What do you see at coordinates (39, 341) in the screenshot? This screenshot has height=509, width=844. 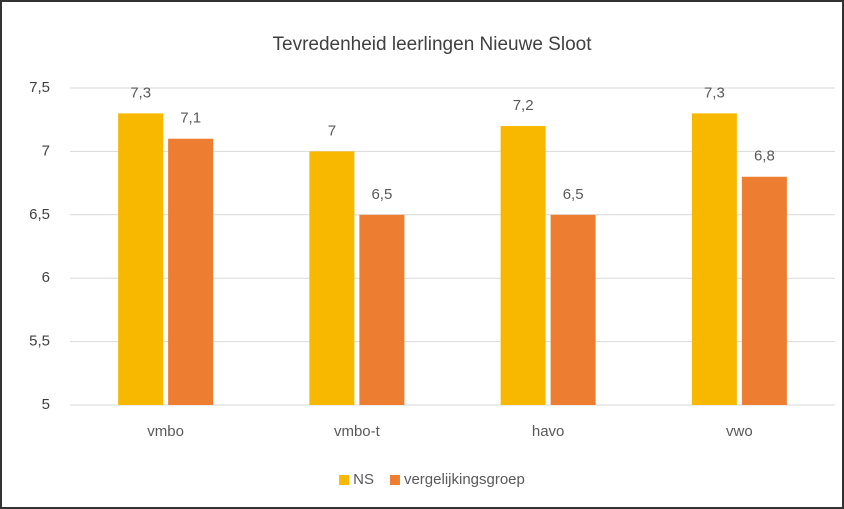 I see `y-tick-label: 5,5` at bounding box center [39, 341].